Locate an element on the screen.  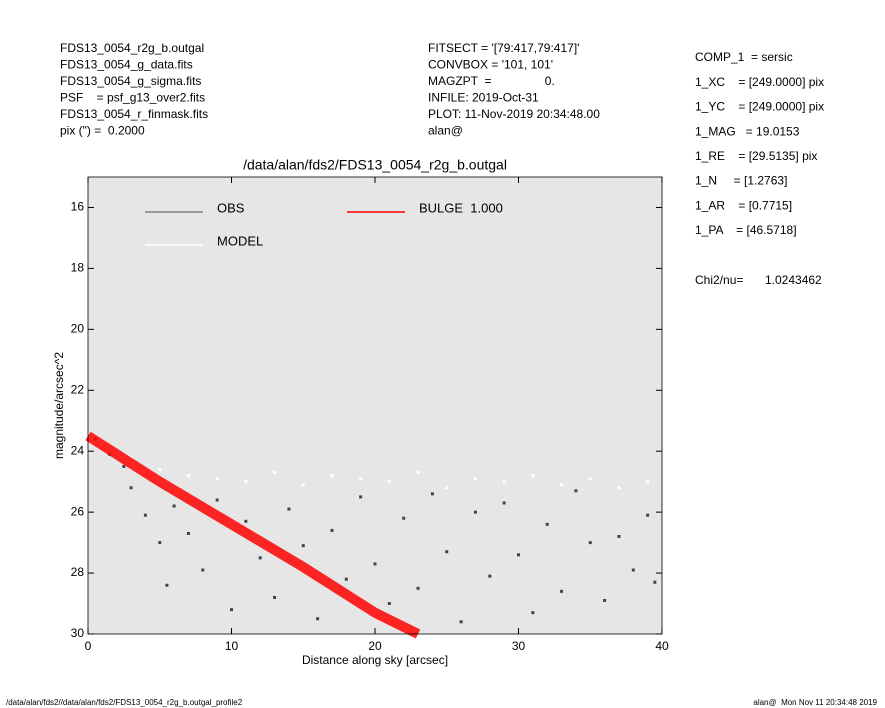
chi2-value: 1.0243462 is located at coordinates (793, 280).